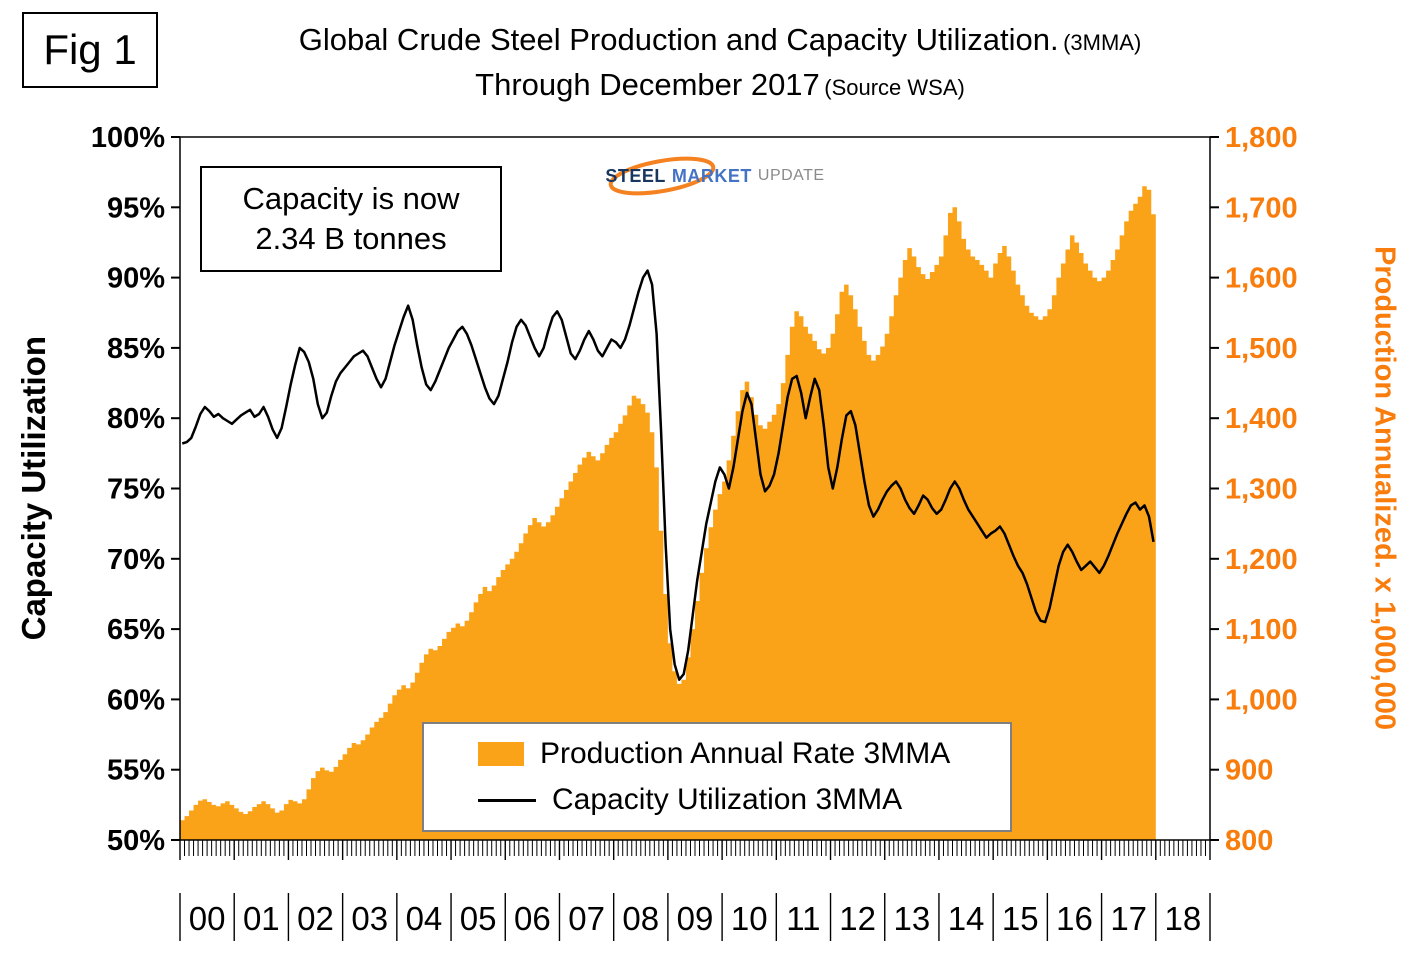  I want to click on logo-swoosh-icon, so click(662, 176).